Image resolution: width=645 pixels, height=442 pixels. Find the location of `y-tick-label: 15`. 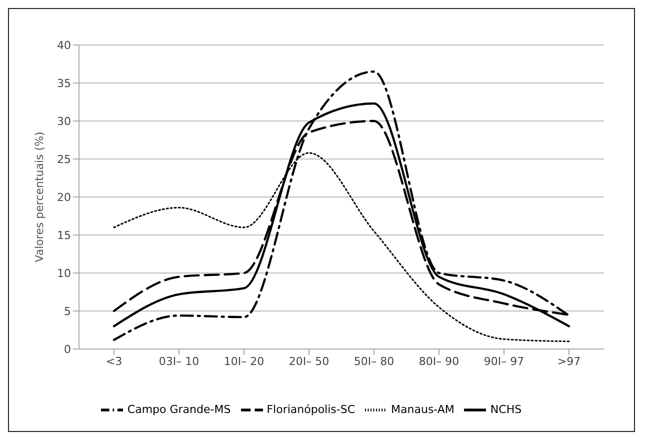

y-tick-label: 15 is located at coordinates (64, 235).